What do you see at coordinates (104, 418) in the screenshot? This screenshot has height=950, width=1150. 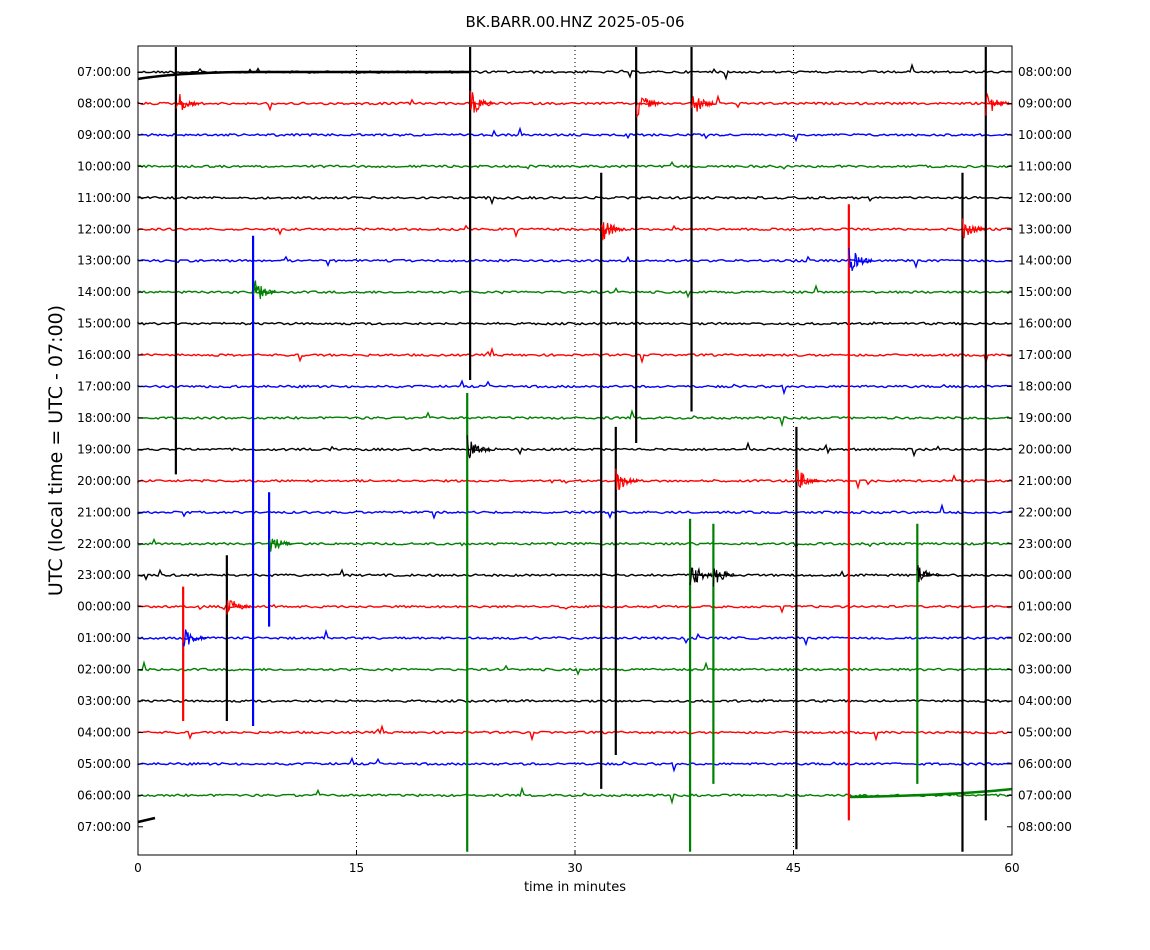 I see `left-tick-label: 18:00:00` at bounding box center [104, 418].